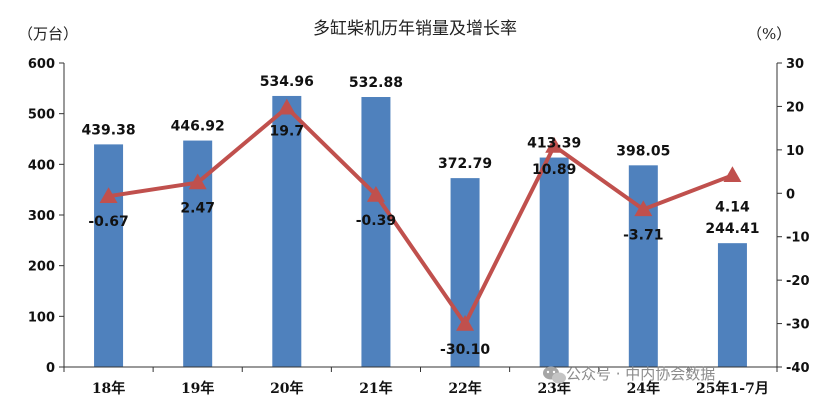  What do you see at coordinates (798, 368) in the screenshot?
I see `right-tick-label: -40` at bounding box center [798, 368].